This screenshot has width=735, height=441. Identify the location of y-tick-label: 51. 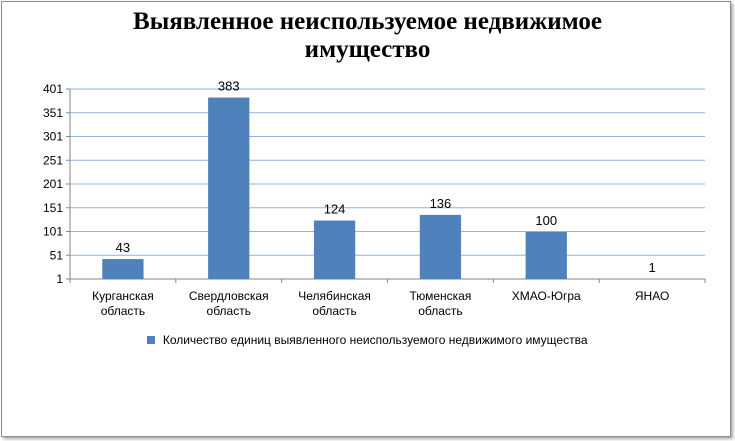
(57, 255).